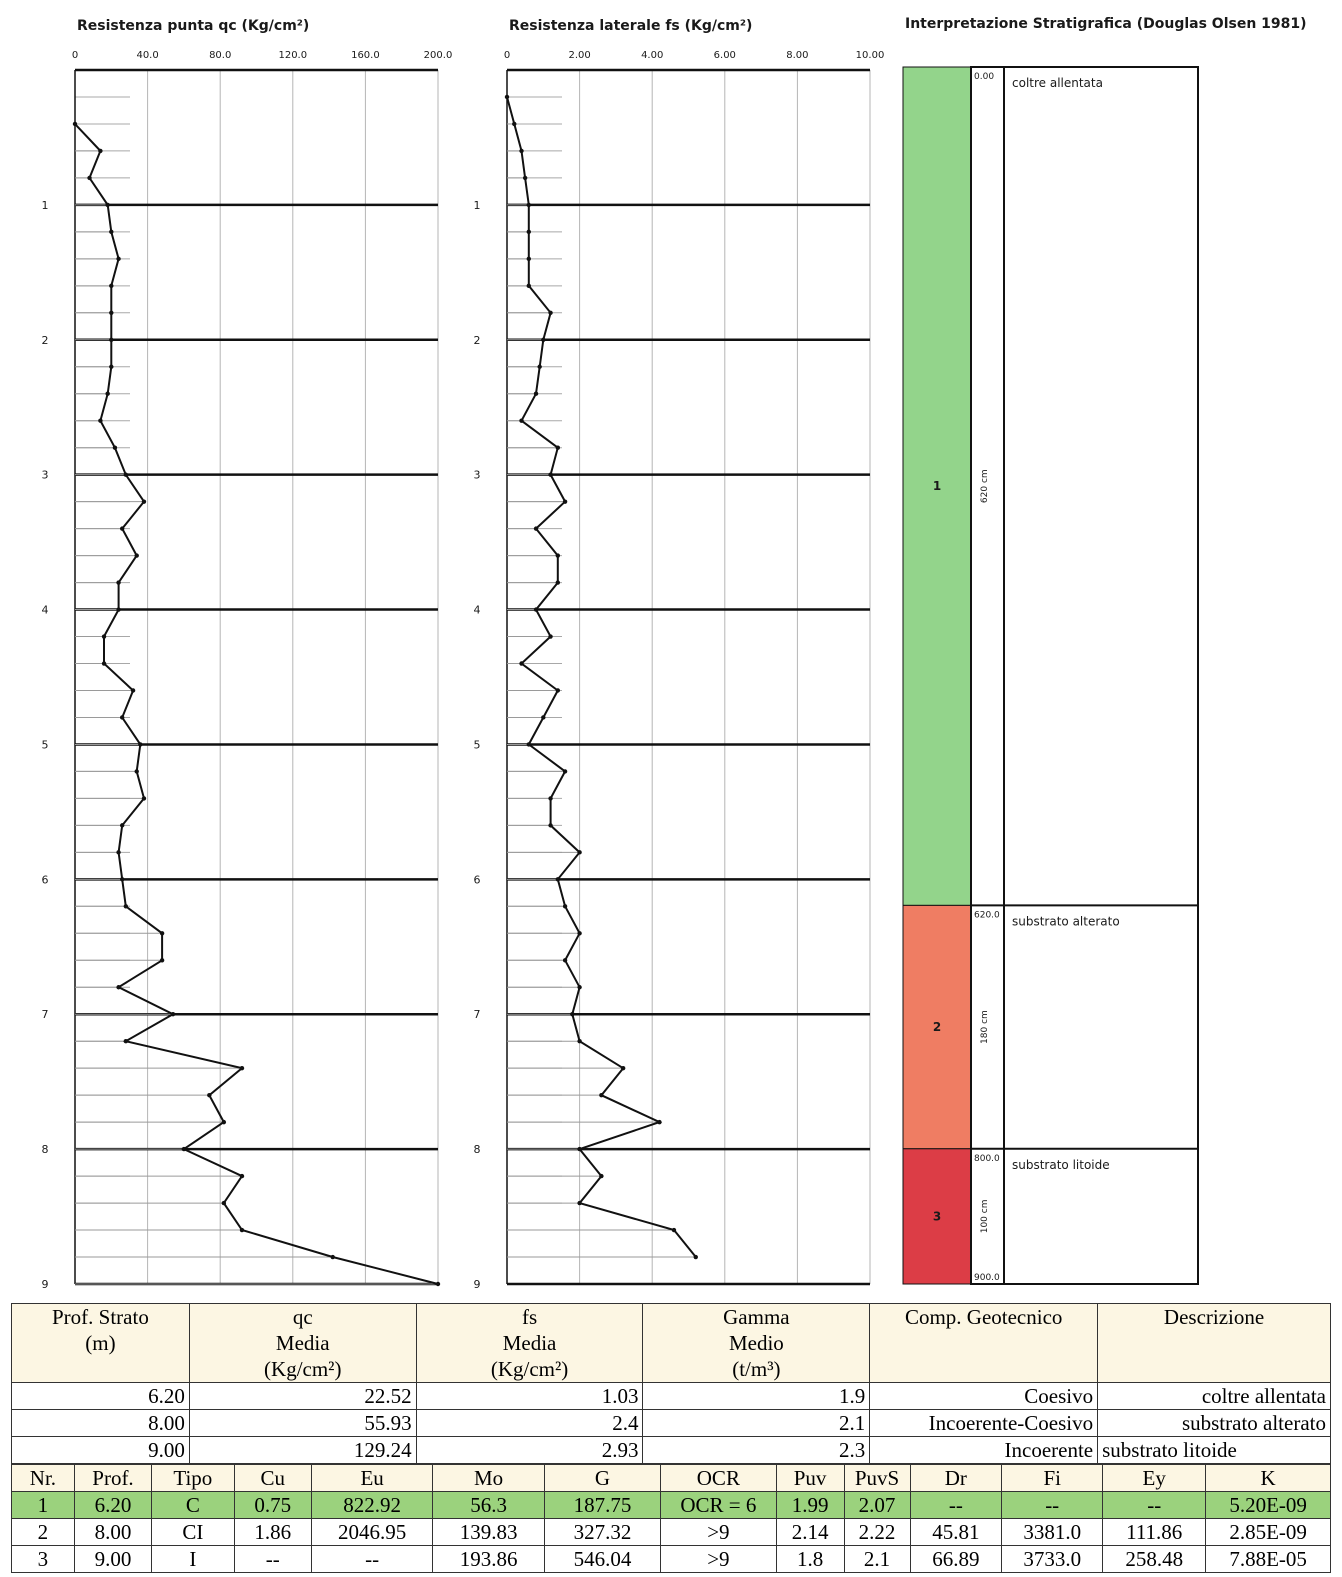 This screenshot has width=1342, height=1577. Describe the element at coordinates (100, 1396) in the screenshot. I see `summary-cell: 6.20` at that location.